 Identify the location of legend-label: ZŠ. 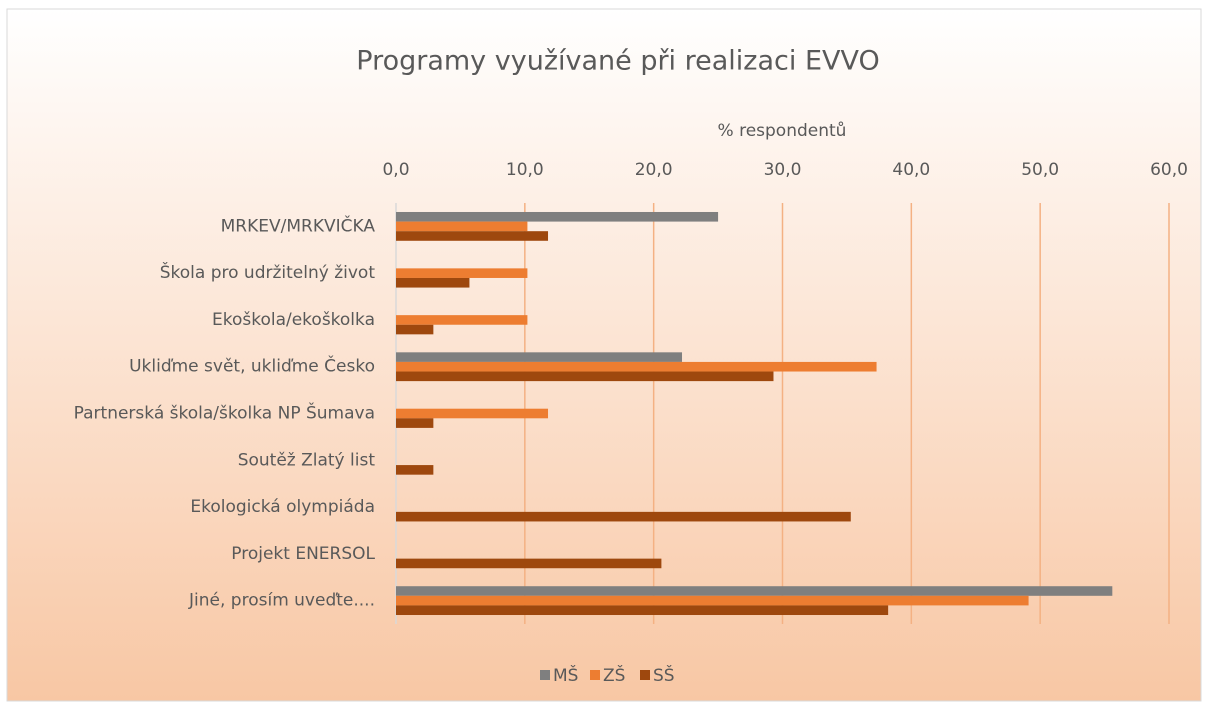
(614, 675).